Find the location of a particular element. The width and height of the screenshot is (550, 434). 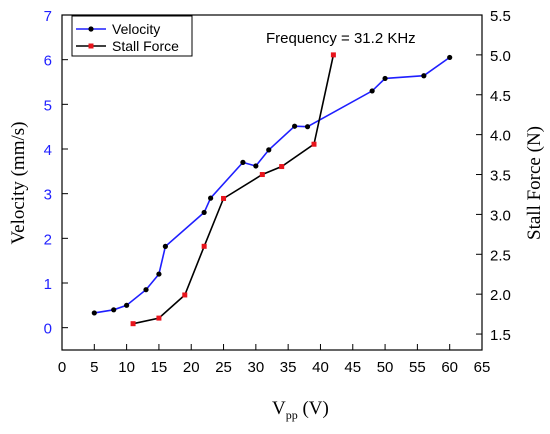

right-y-tick-label: 3.5 is located at coordinates (500, 176).